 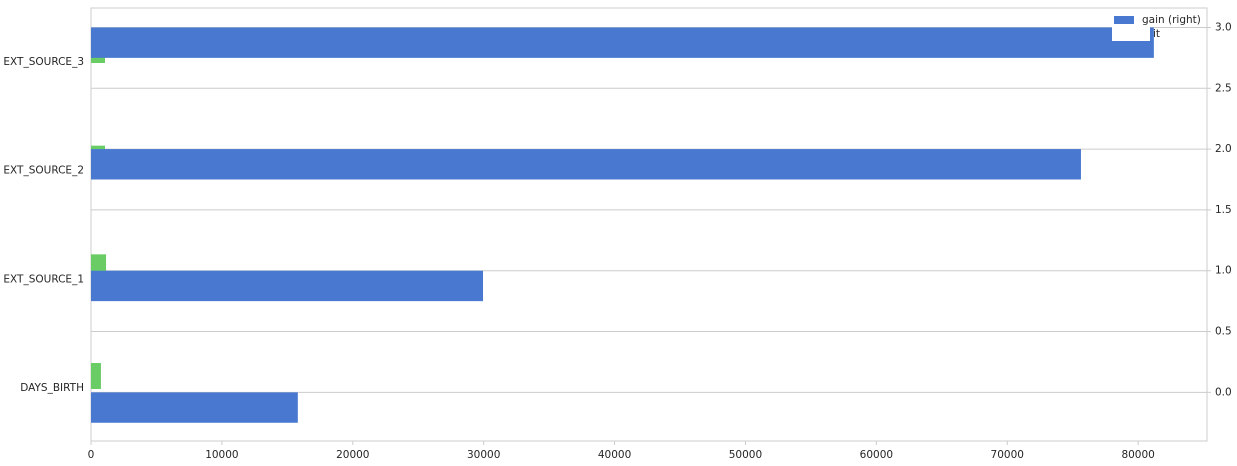 I want to click on y-tick-label: EXT_SOURCE_1, so click(x=43, y=279).